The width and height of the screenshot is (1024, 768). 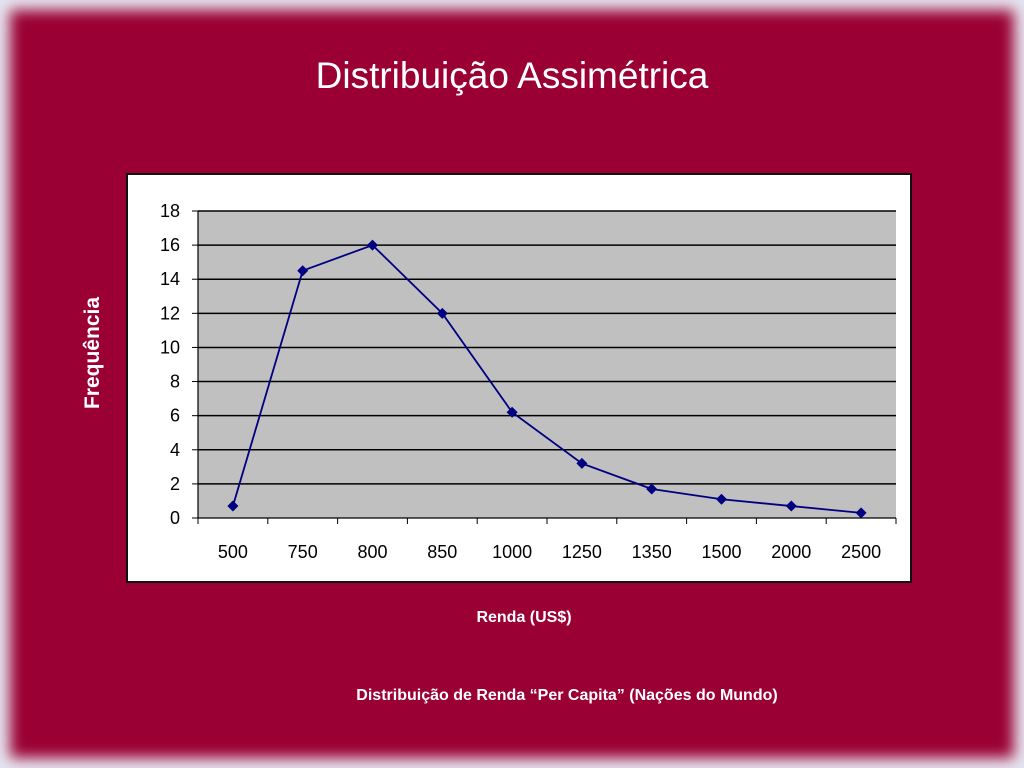 I want to click on slide-title: Distribuição Assimétrica, so click(x=512, y=75).